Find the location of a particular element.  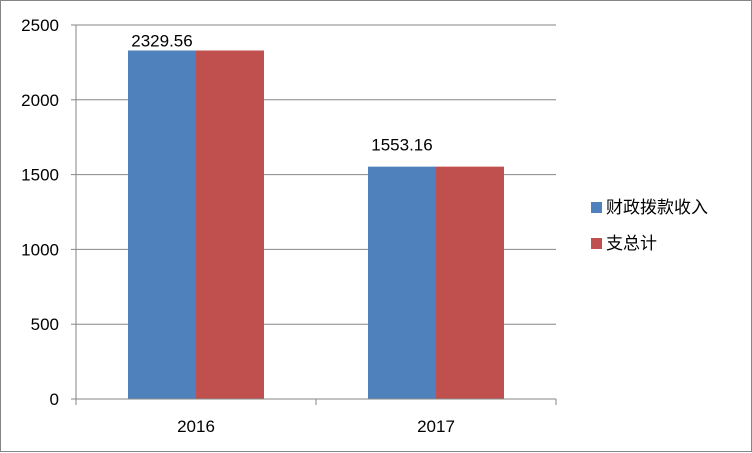

y-tick-label-2500: 2500 is located at coordinates (40, 25).